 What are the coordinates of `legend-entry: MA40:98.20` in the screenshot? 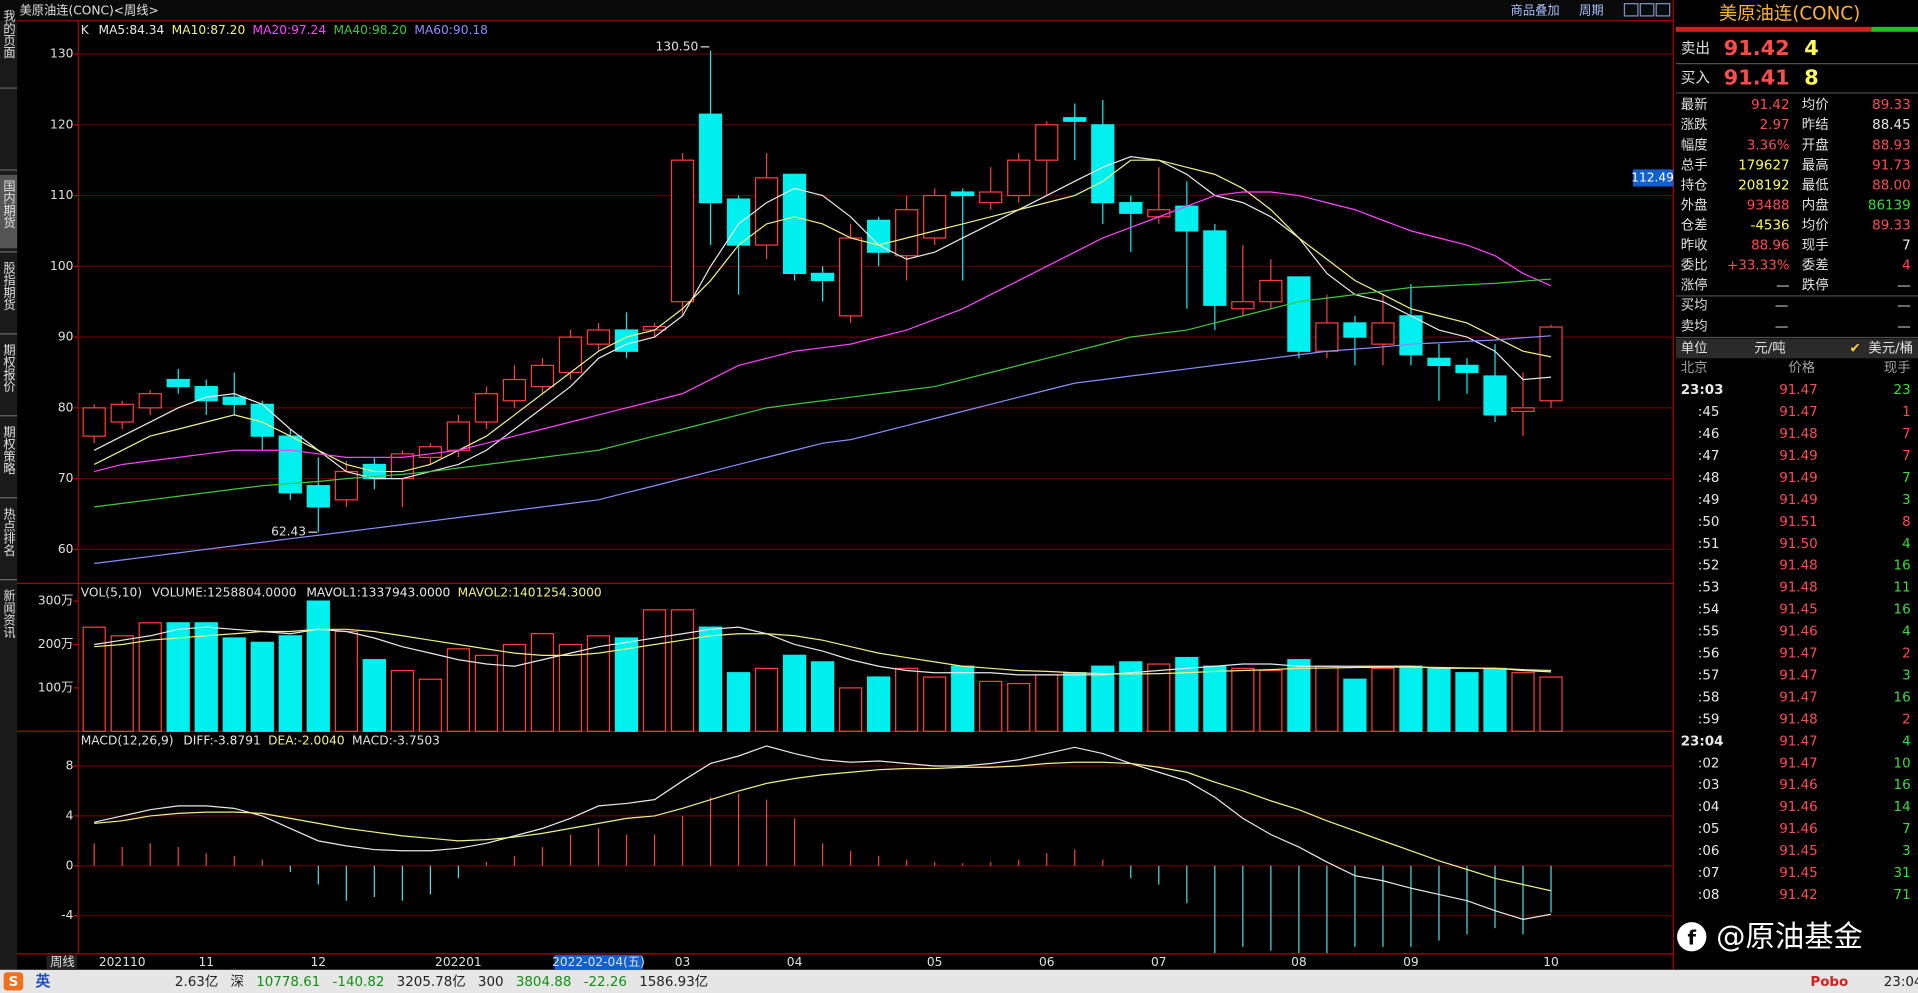 It's located at (370, 30).